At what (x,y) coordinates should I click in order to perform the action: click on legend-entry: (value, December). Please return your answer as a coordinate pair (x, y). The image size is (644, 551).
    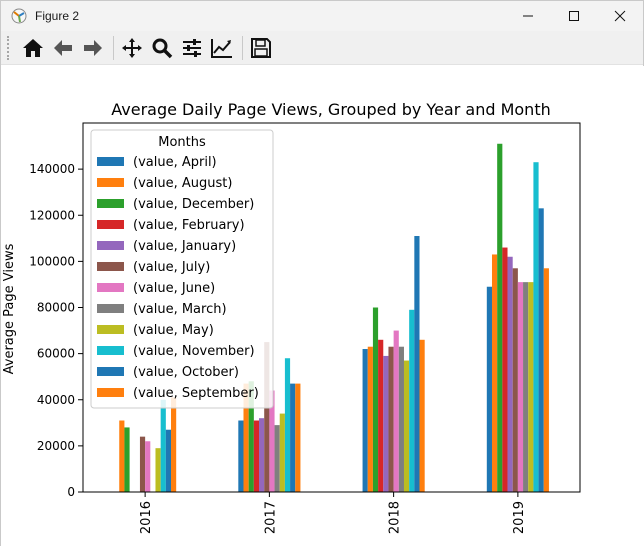
    Looking at the image, I should click on (193, 204).